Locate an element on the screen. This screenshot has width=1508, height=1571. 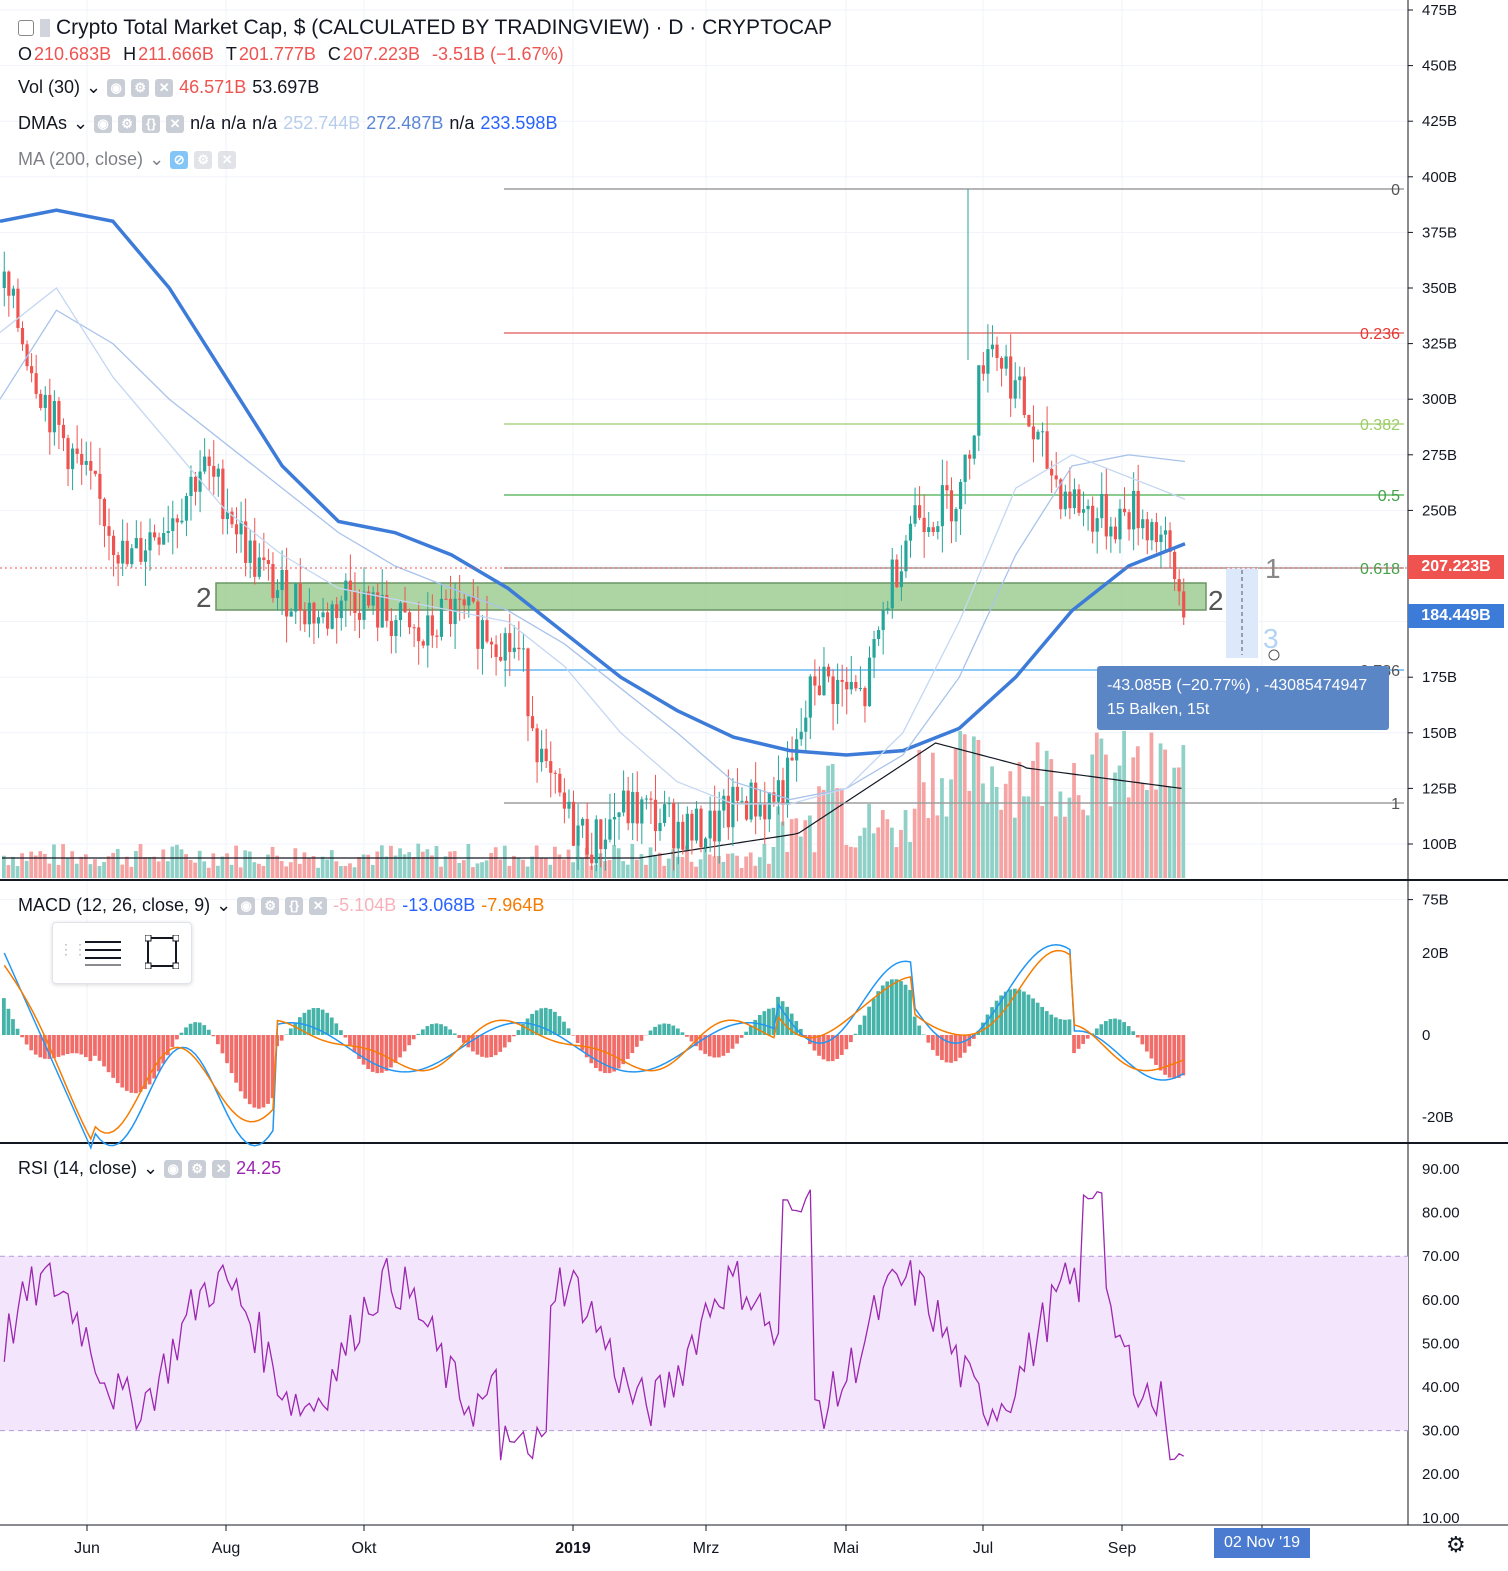
price-axis-label: 325B is located at coordinates (1439, 344).